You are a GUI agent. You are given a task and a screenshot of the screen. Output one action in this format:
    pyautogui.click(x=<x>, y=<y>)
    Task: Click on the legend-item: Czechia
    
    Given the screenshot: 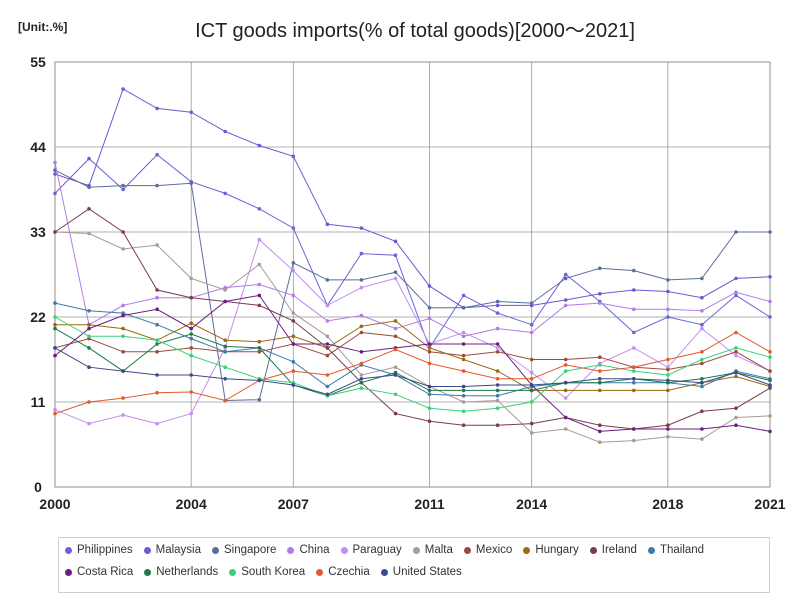 What is the action you would take?
    pyautogui.click(x=343, y=572)
    